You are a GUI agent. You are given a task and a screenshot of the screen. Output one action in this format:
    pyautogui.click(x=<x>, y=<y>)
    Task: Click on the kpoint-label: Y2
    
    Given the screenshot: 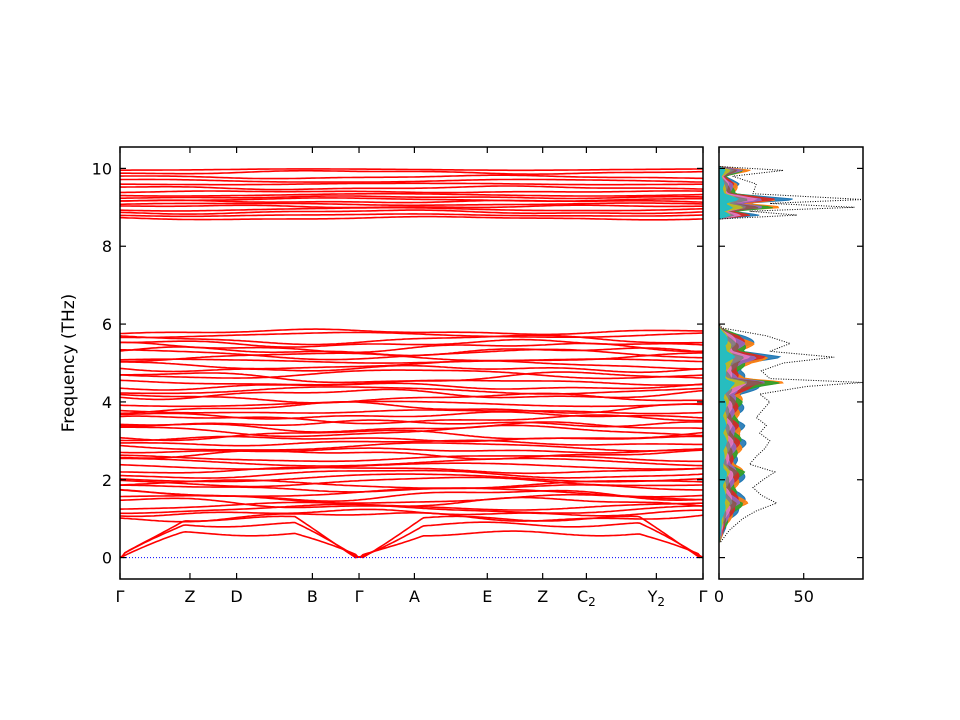 What is the action you would take?
    pyautogui.click(x=656, y=598)
    